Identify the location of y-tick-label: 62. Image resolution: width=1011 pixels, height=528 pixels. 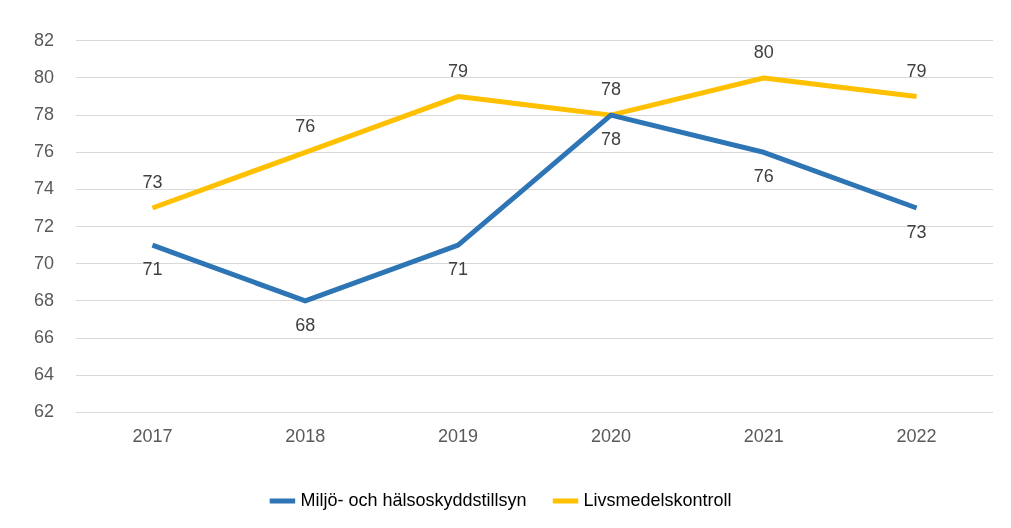
(44, 411).